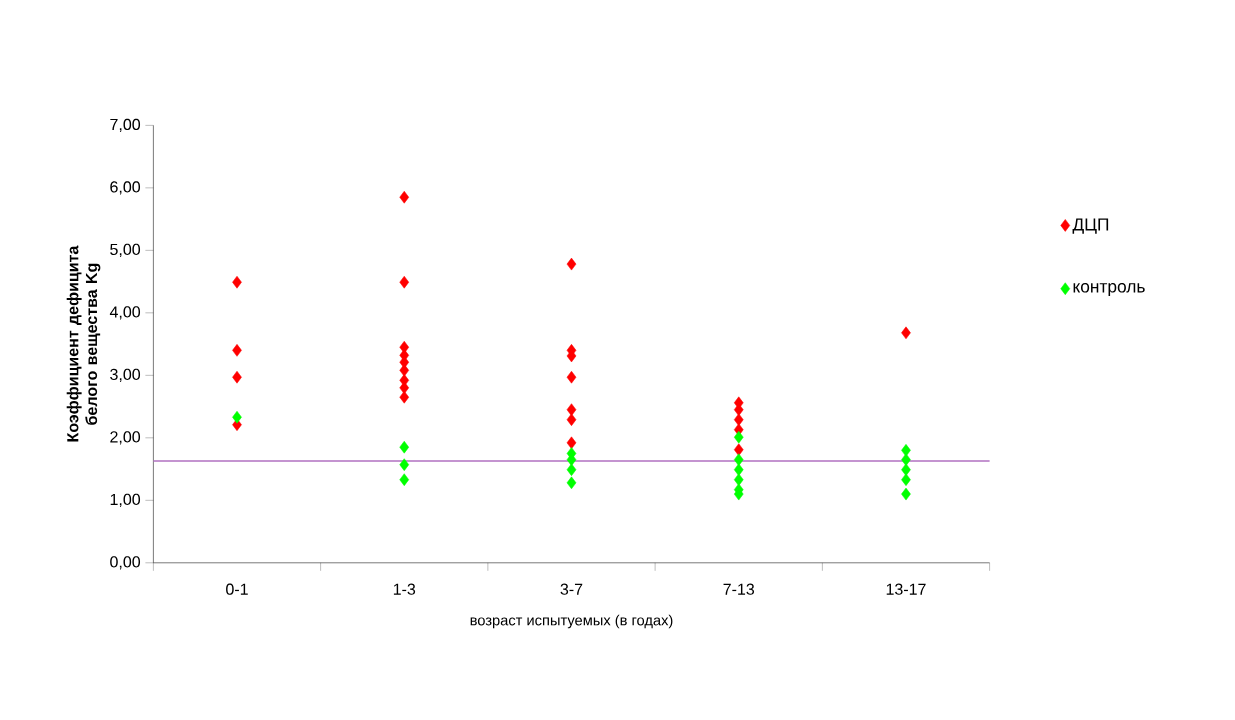 The image size is (1235, 720). What do you see at coordinates (1090, 226) in the screenshot?
I see `legend-label: ДЦП` at bounding box center [1090, 226].